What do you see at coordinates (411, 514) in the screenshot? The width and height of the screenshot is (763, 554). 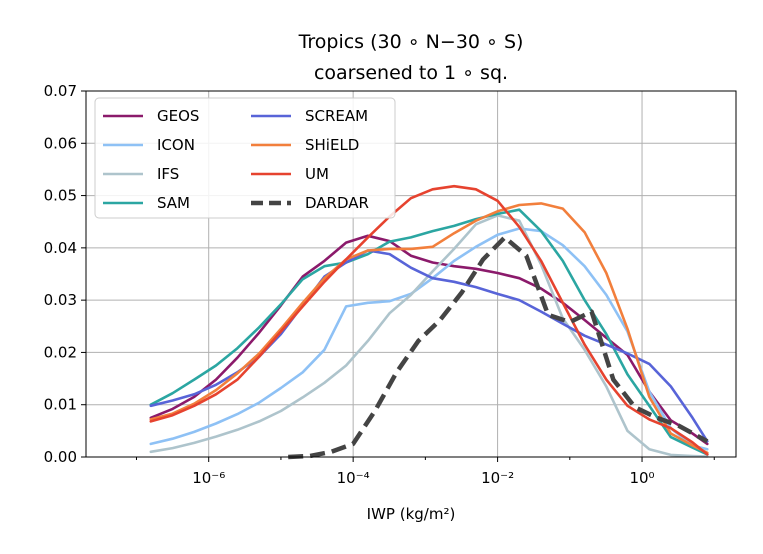 I see `x-axis-label: IWP (kg/m²)` at bounding box center [411, 514].